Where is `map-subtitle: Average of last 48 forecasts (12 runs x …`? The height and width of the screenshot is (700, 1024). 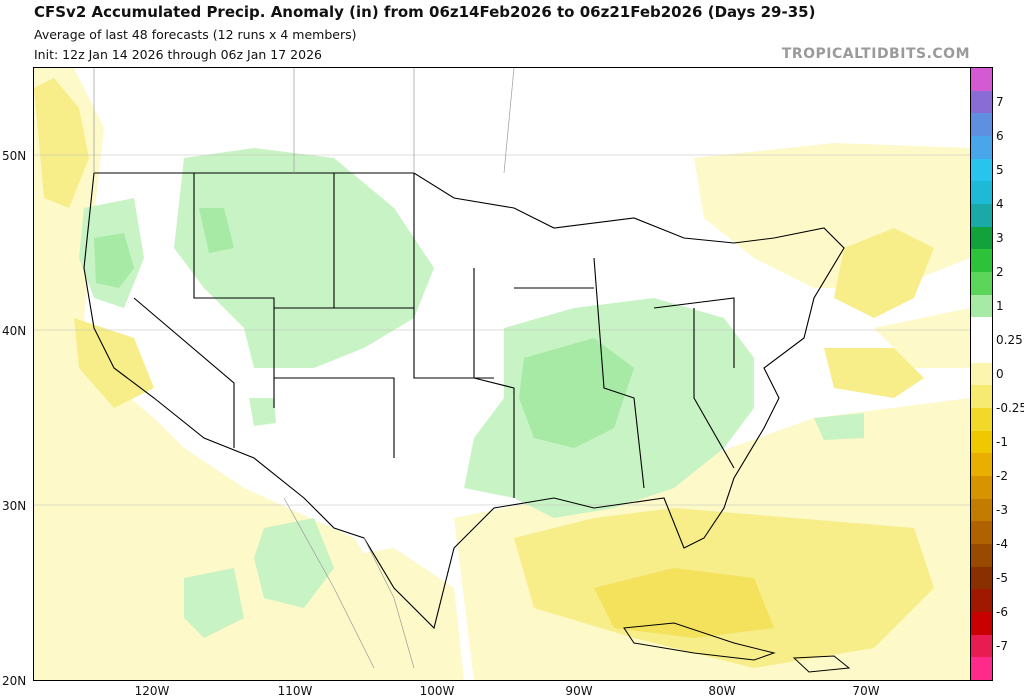 map-subtitle: Average of last 48 forecasts (12 runs x … is located at coordinates (195, 34).